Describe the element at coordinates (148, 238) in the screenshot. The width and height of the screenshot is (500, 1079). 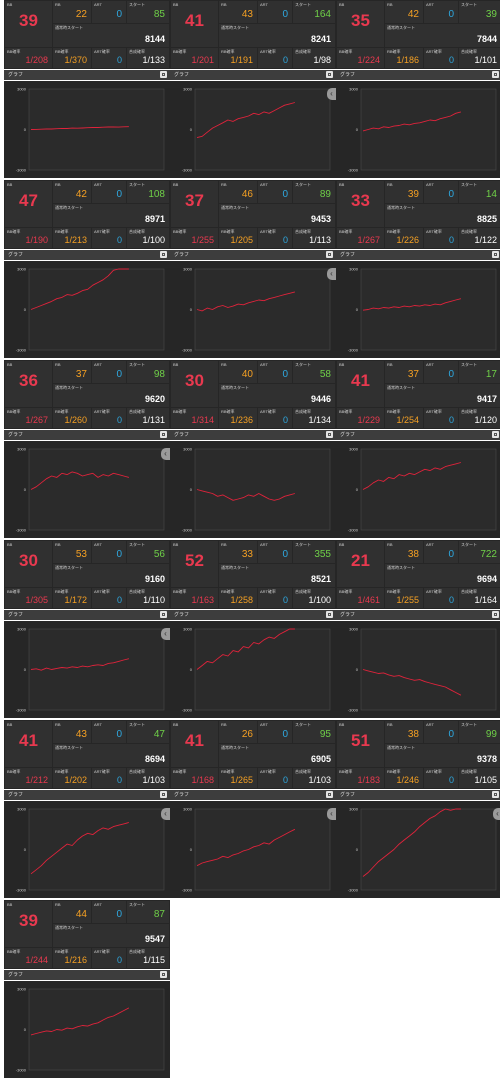
I see `total-prob-cell: 合成確率 1/100` at that location.